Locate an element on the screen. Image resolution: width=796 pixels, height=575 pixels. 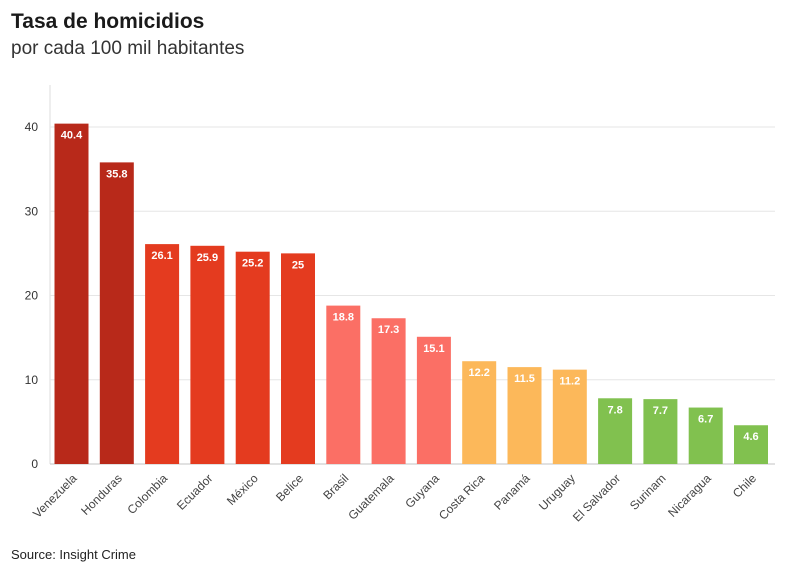
x-tick-label-brasil: Brasil is located at coordinates (335, 486).